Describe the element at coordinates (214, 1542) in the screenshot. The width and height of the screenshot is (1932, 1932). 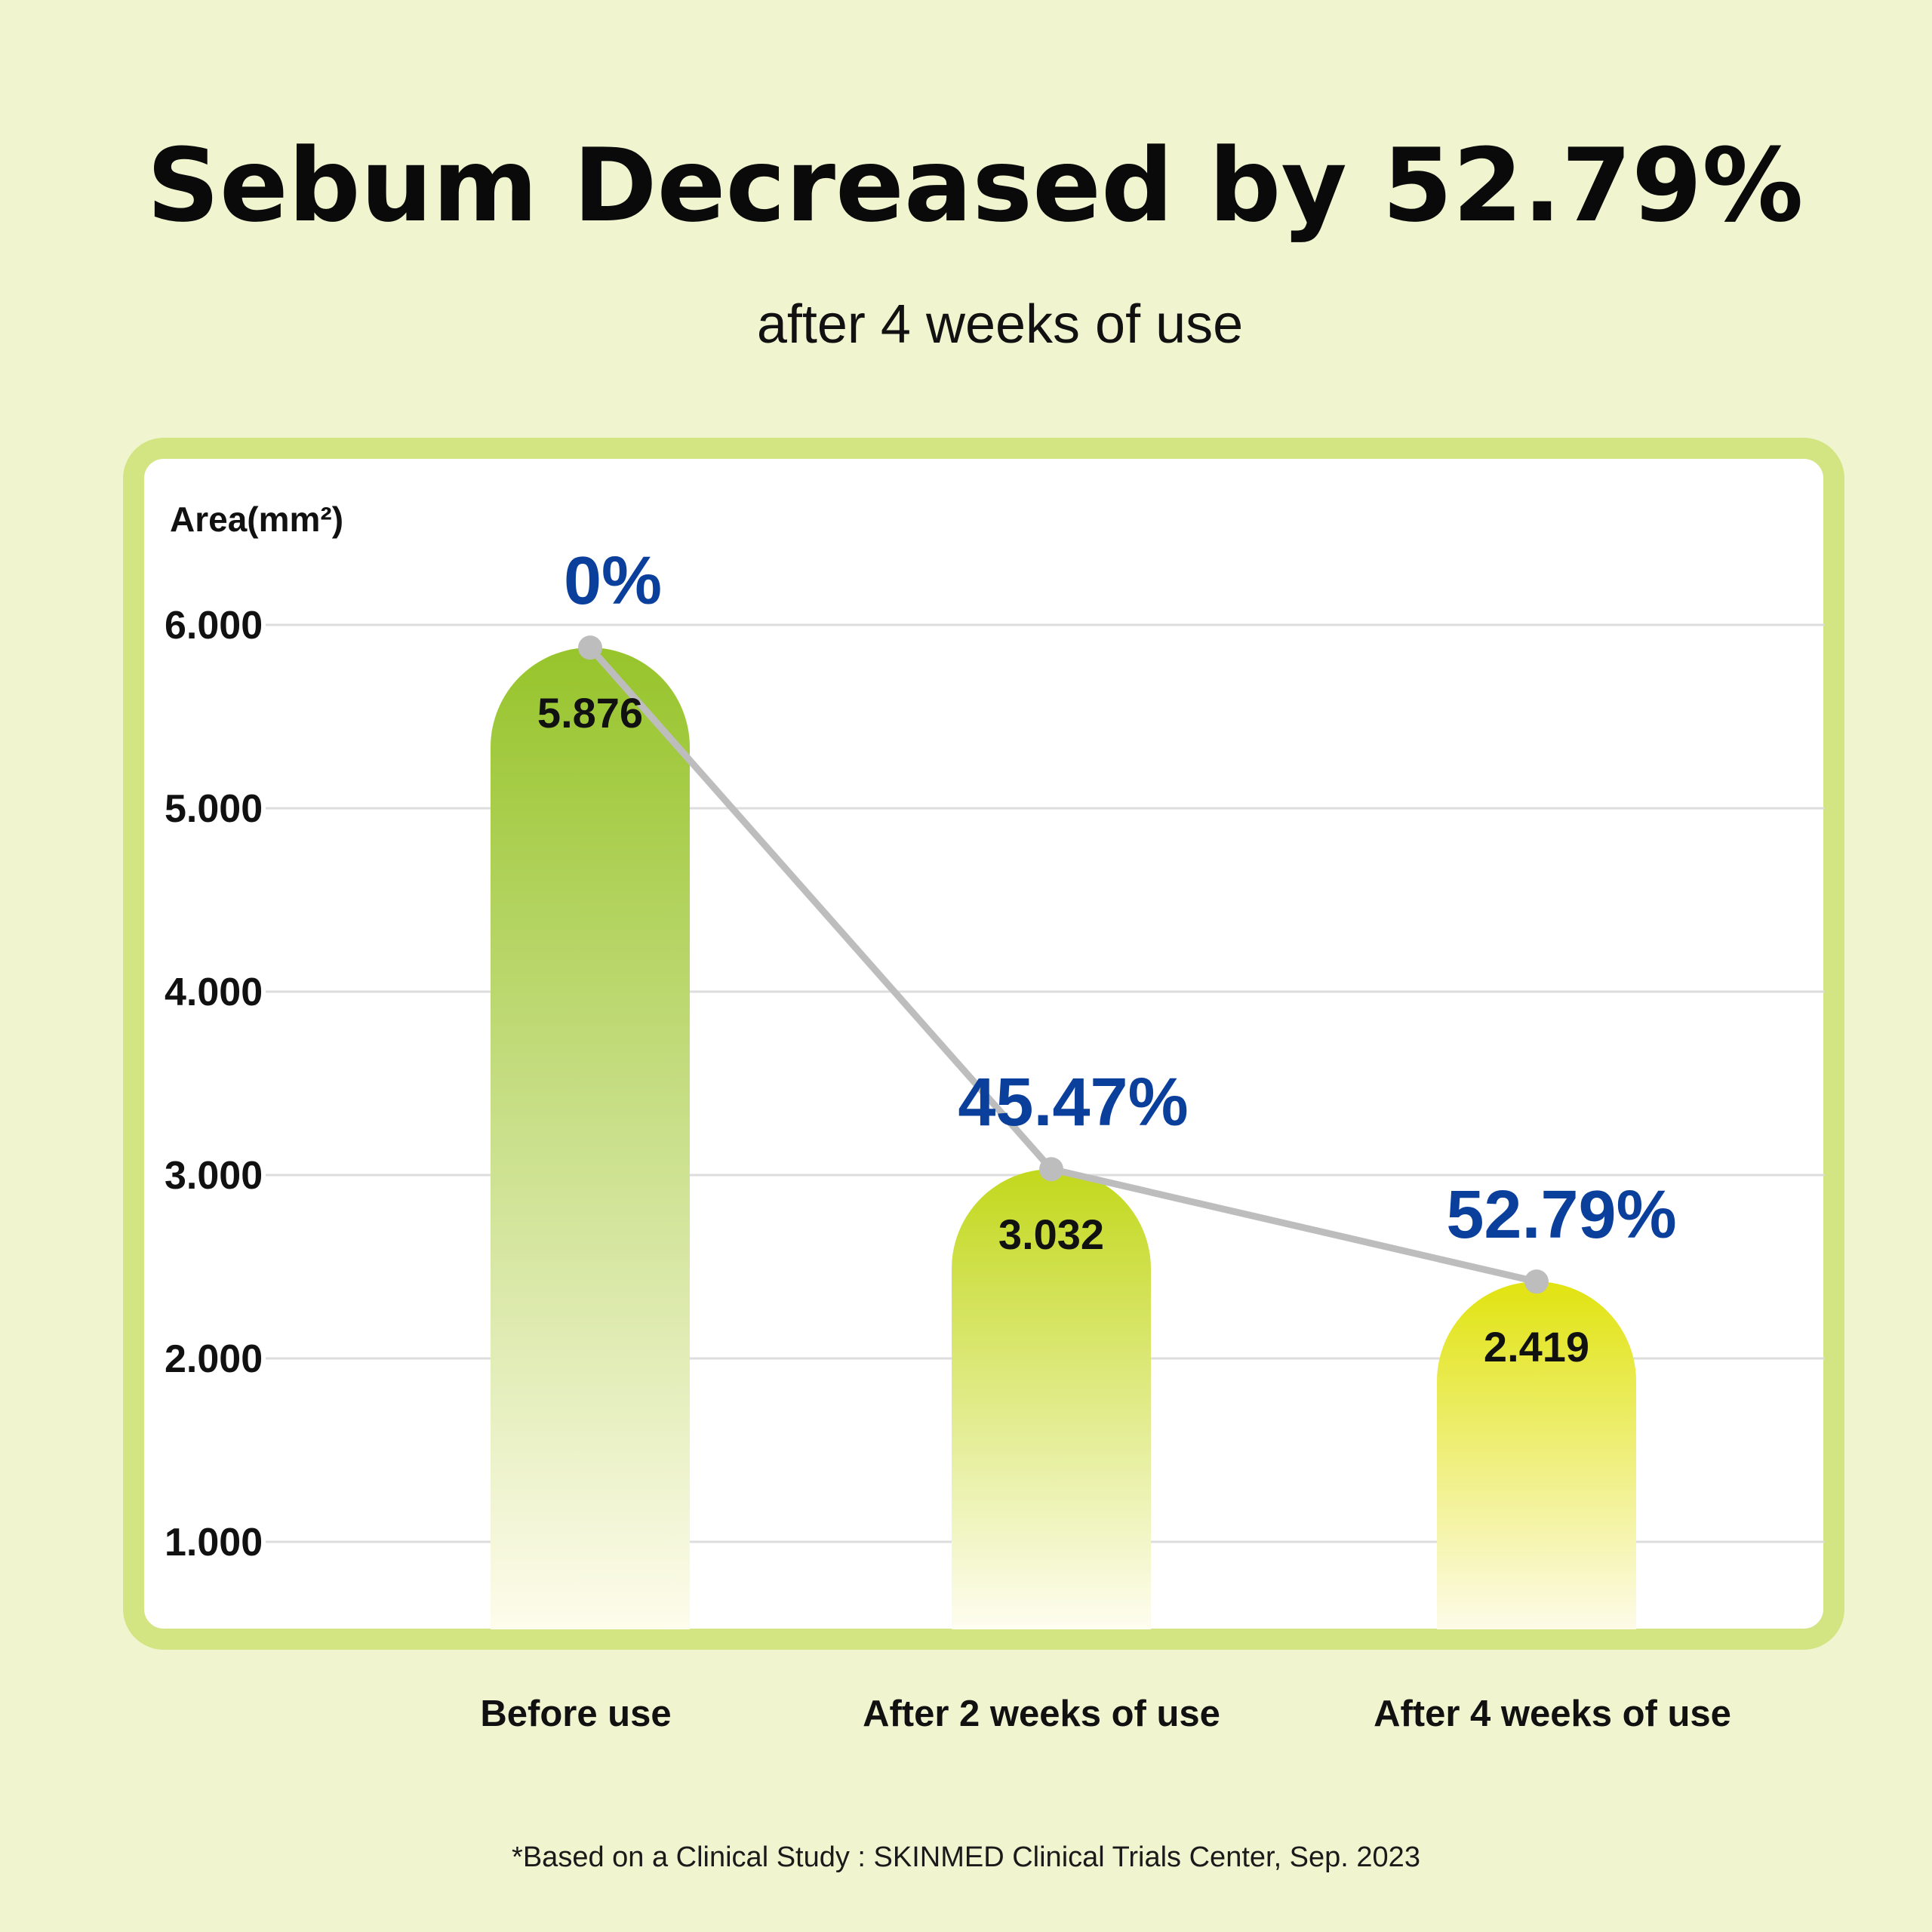
I see `y-tick-label: 1.000` at that location.